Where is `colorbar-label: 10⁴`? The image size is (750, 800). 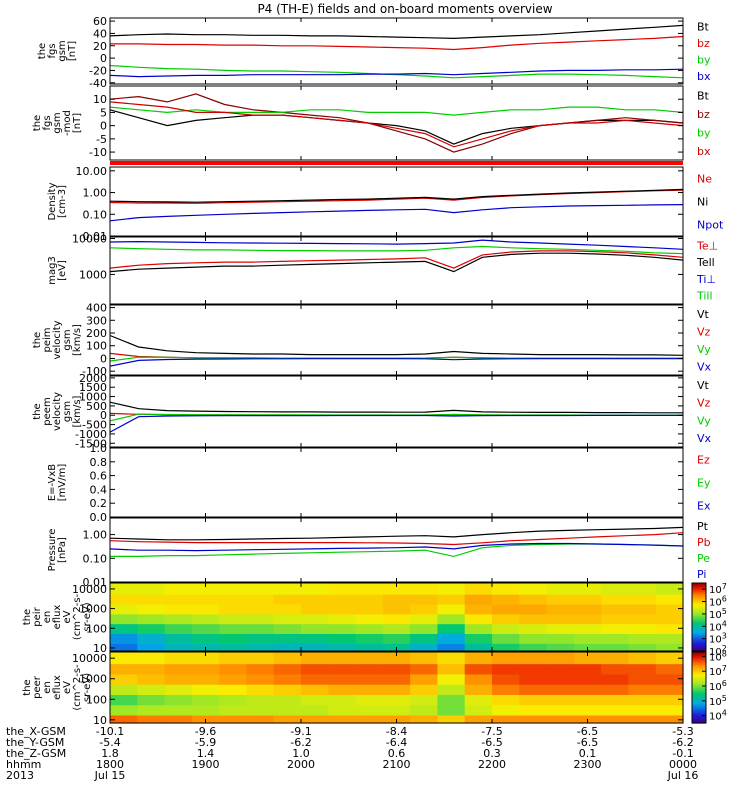 colorbar-label: 10⁴ is located at coordinates (718, 716).